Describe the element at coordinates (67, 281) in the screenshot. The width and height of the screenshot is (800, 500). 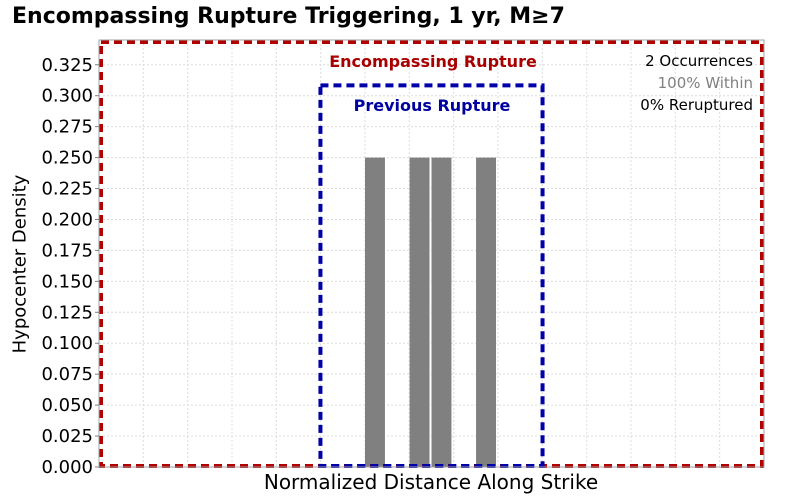
I see `y-tick-label-6: 0.150` at that location.